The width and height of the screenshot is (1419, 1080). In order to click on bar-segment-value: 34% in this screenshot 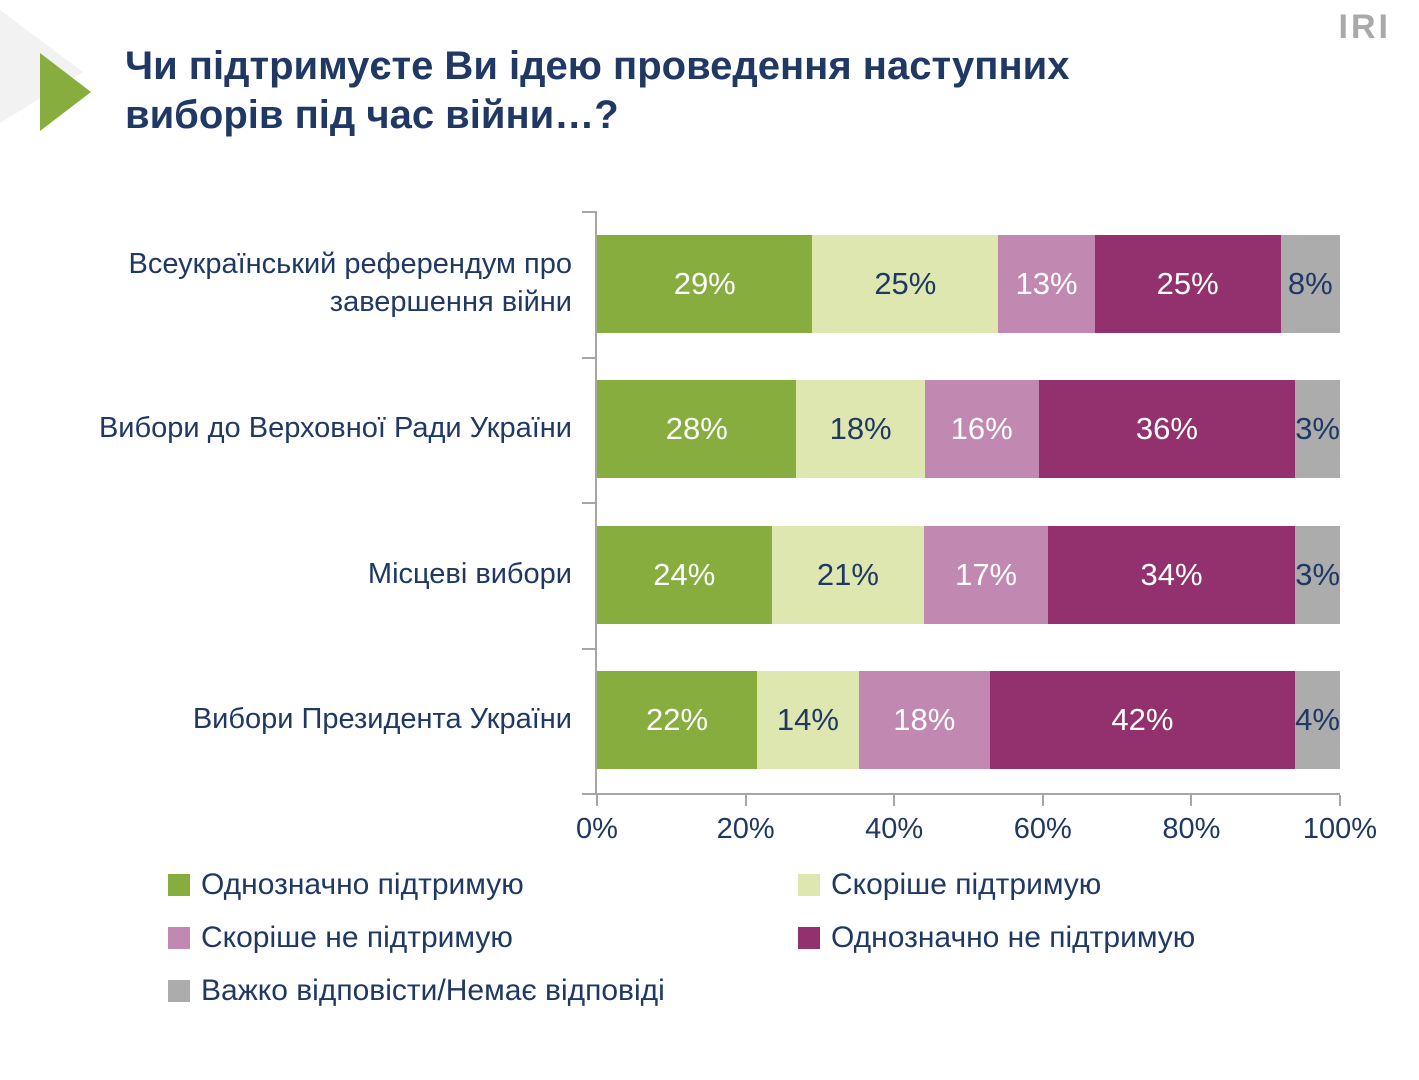, I will do `click(1171, 574)`.